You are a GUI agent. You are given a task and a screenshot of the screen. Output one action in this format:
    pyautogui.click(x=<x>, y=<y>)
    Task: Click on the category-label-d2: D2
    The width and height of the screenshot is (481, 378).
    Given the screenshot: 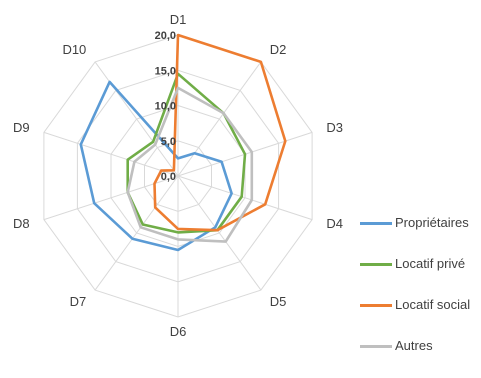 What is the action you would take?
    pyautogui.click(x=278, y=49)
    